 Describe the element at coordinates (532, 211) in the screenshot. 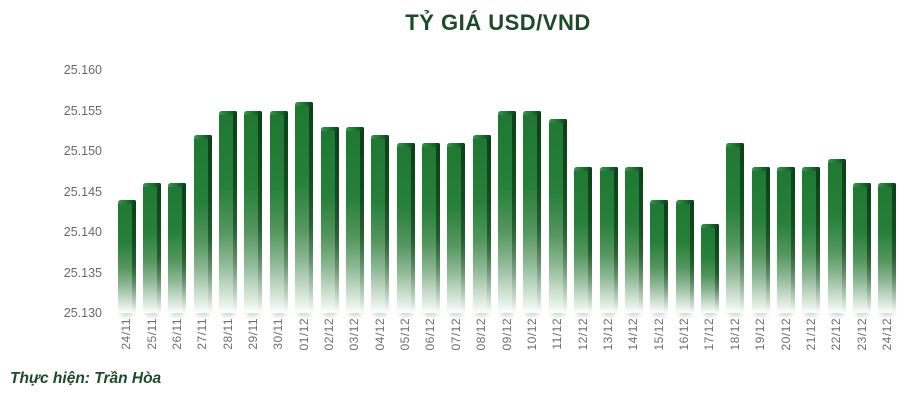

I see `bar-10/12` at that location.